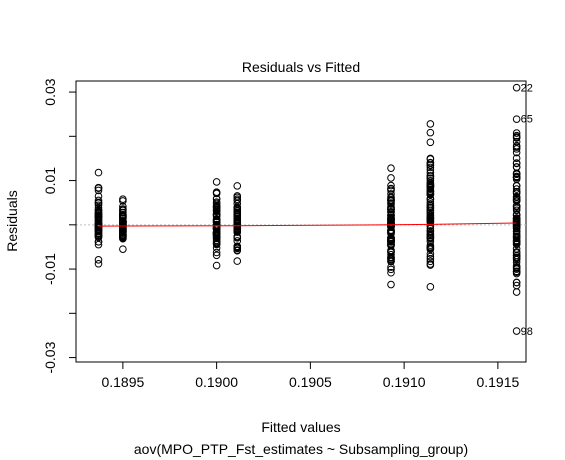  I want to click on x-tick-label: 0.1900, so click(216, 382).